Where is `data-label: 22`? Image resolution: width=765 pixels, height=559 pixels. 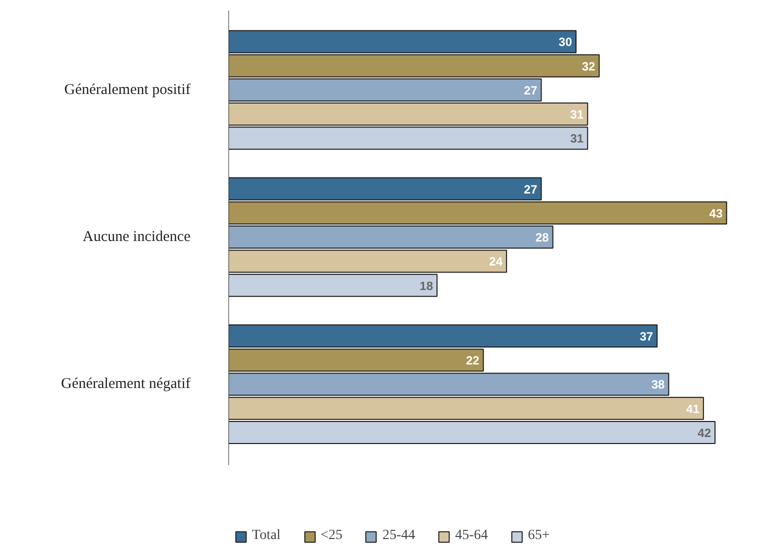 data-label: 22 is located at coordinates (473, 361).